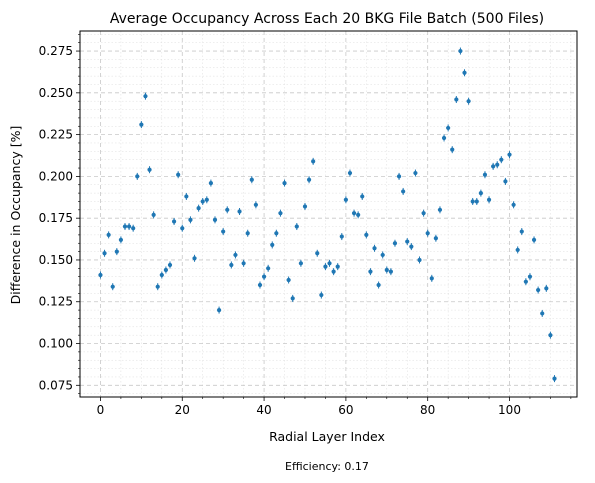 The width and height of the screenshot is (595, 483). I want to click on x-tick-label: 80, so click(427, 410).